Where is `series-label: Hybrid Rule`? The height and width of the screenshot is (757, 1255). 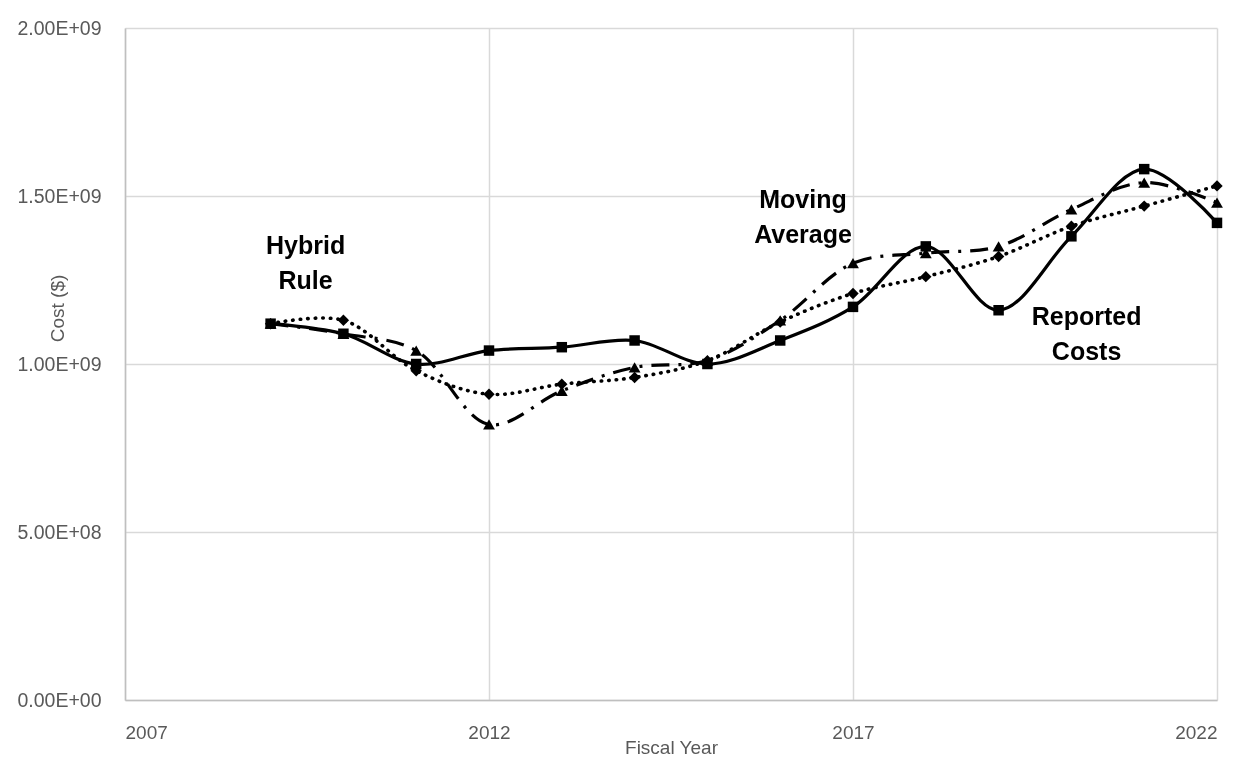
series-label: Hybrid Rule is located at coordinates (306, 262).